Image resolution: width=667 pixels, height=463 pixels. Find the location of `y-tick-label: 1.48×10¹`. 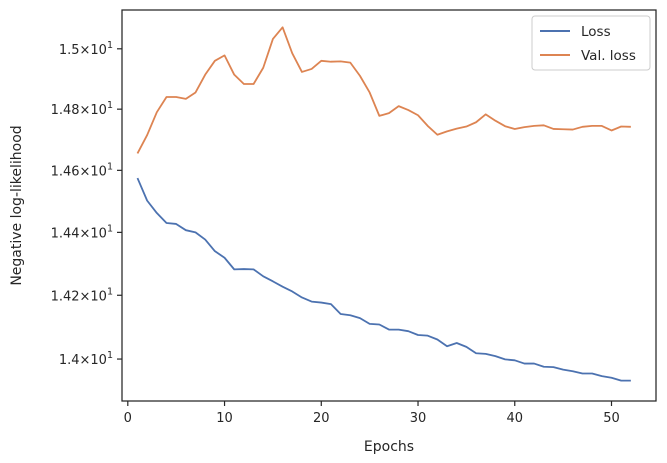

y-tick-label: 1.48×10¹ is located at coordinates (82, 109).